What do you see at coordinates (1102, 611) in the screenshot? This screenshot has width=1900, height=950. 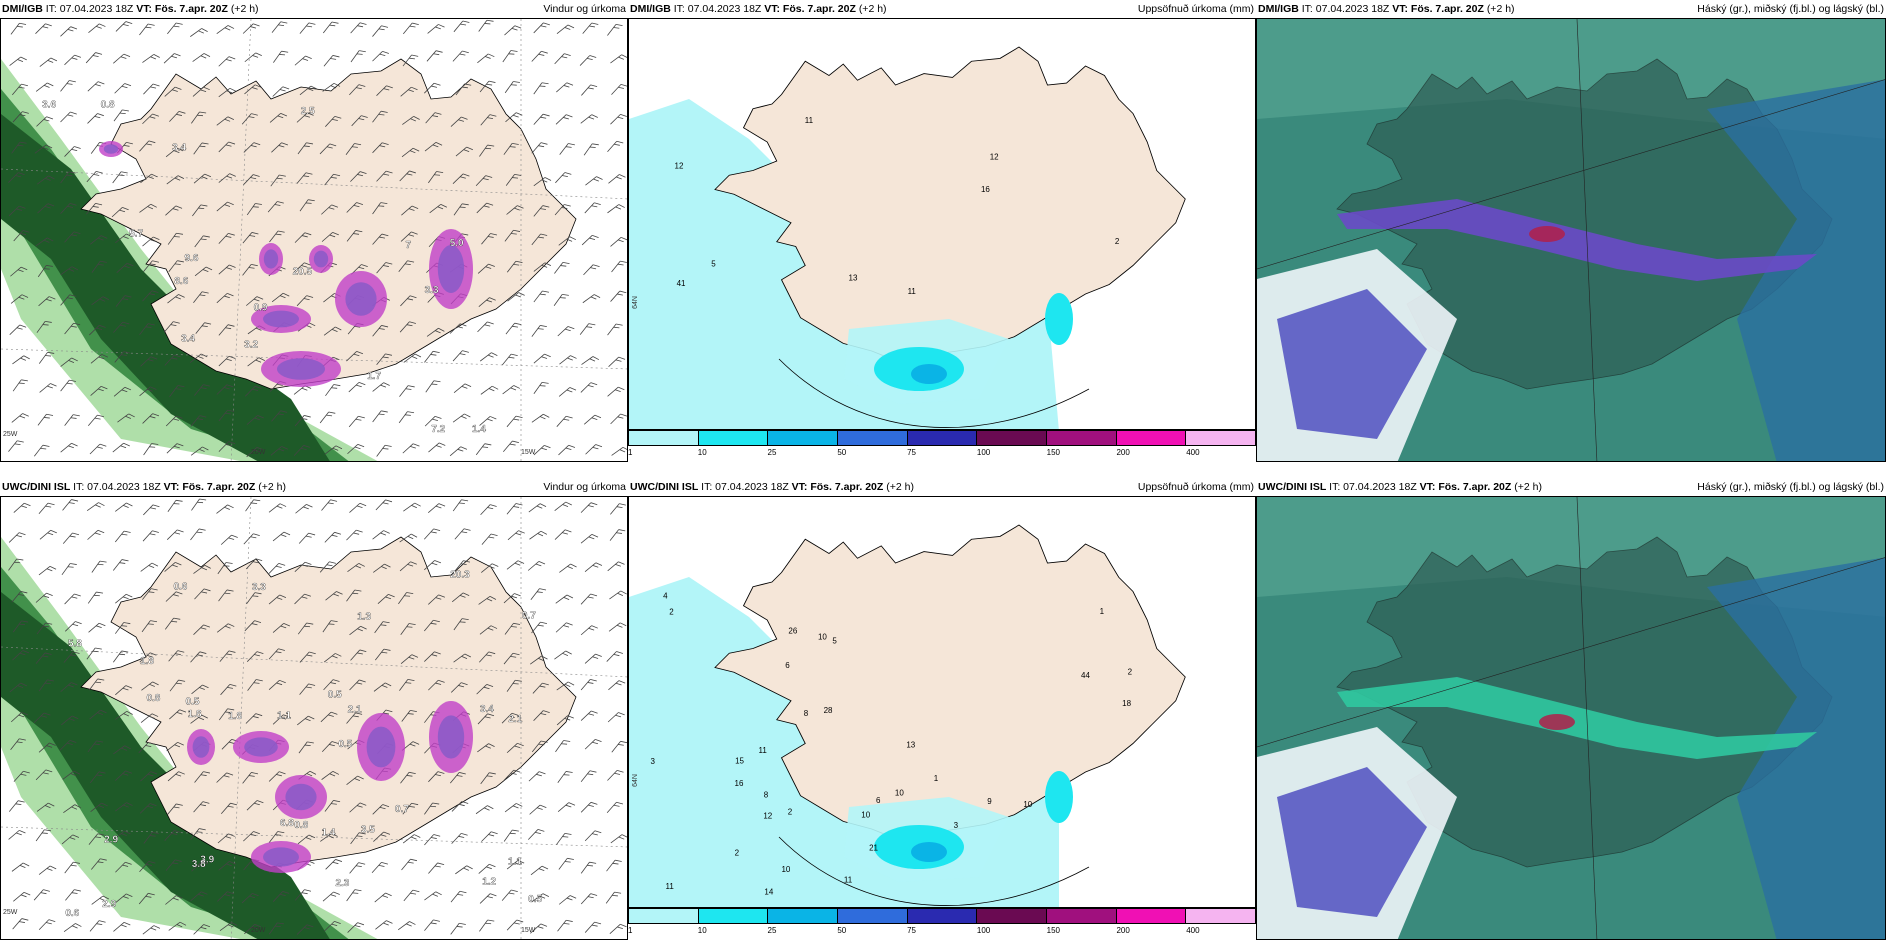 I see `accum-value-label: 1` at bounding box center [1102, 611].